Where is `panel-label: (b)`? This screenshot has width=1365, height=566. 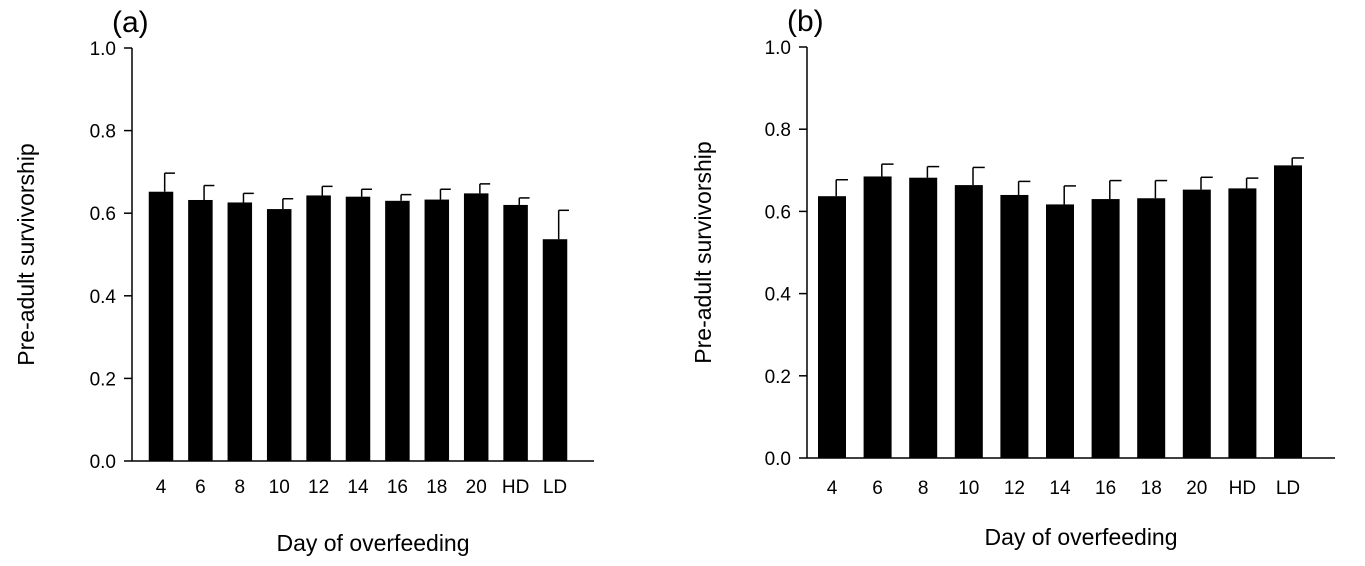 panel-label: (b) is located at coordinates (805, 21).